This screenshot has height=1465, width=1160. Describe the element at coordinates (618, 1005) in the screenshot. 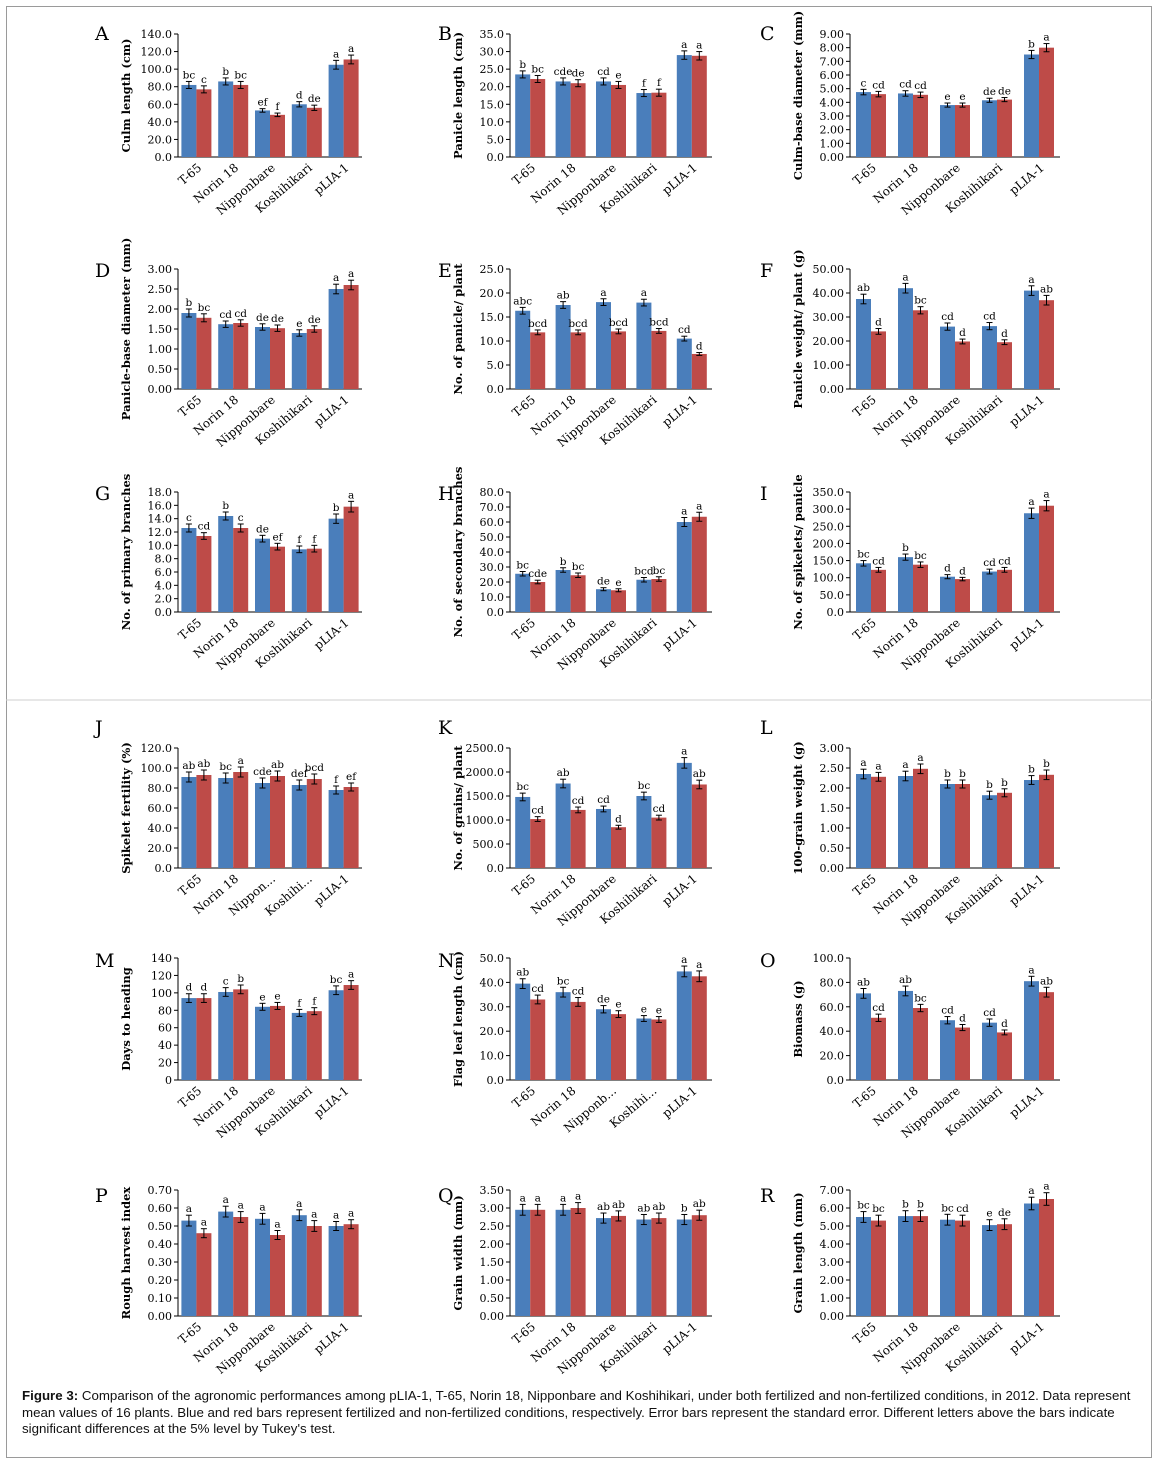

I see `significance-label: e` at that location.